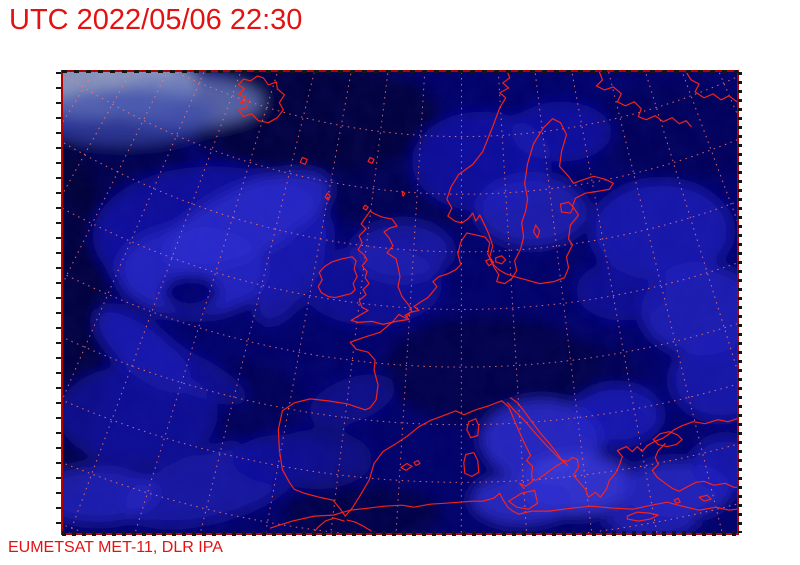 Image resolution: width=800 pixels, height=565 pixels. Describe the element at coordinates (667, 439) in the screenshot. I see `coastline-sea-of-marmara` at that location.